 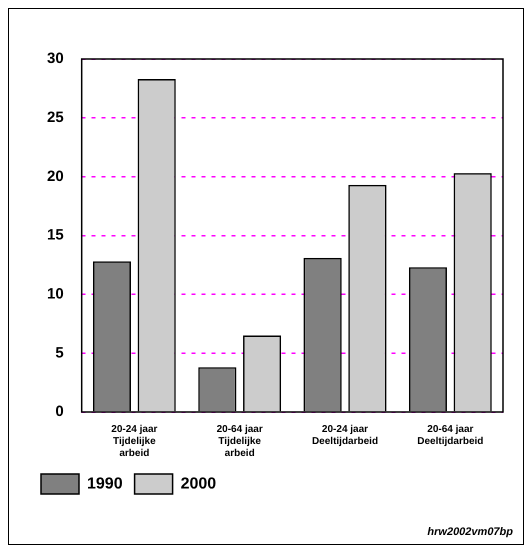 What do you see at coordinates (105, 483) in the screenshot?
I see `legend-label: 1990` at bounding box center [105, 483].